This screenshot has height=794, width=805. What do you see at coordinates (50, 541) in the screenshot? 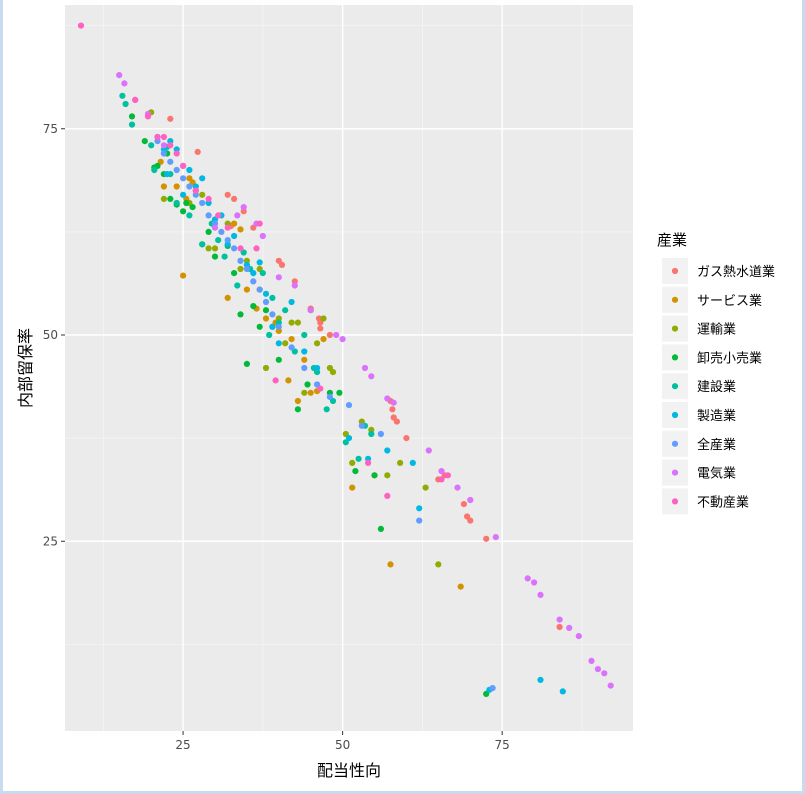
I see `y-tick-label: 25` at bounding box center [50, 541].